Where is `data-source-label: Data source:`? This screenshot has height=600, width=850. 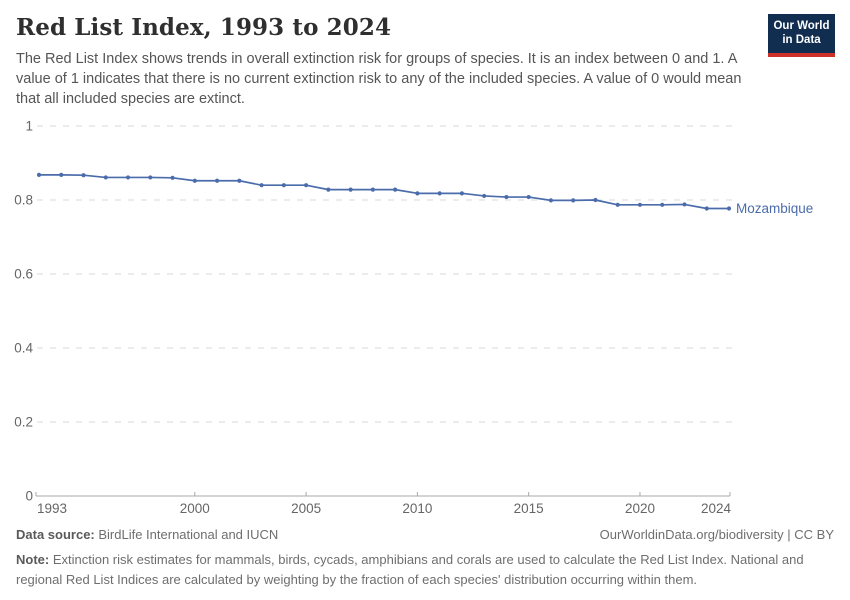 data-source-label: Data source: is located at coordinates (55, 534).